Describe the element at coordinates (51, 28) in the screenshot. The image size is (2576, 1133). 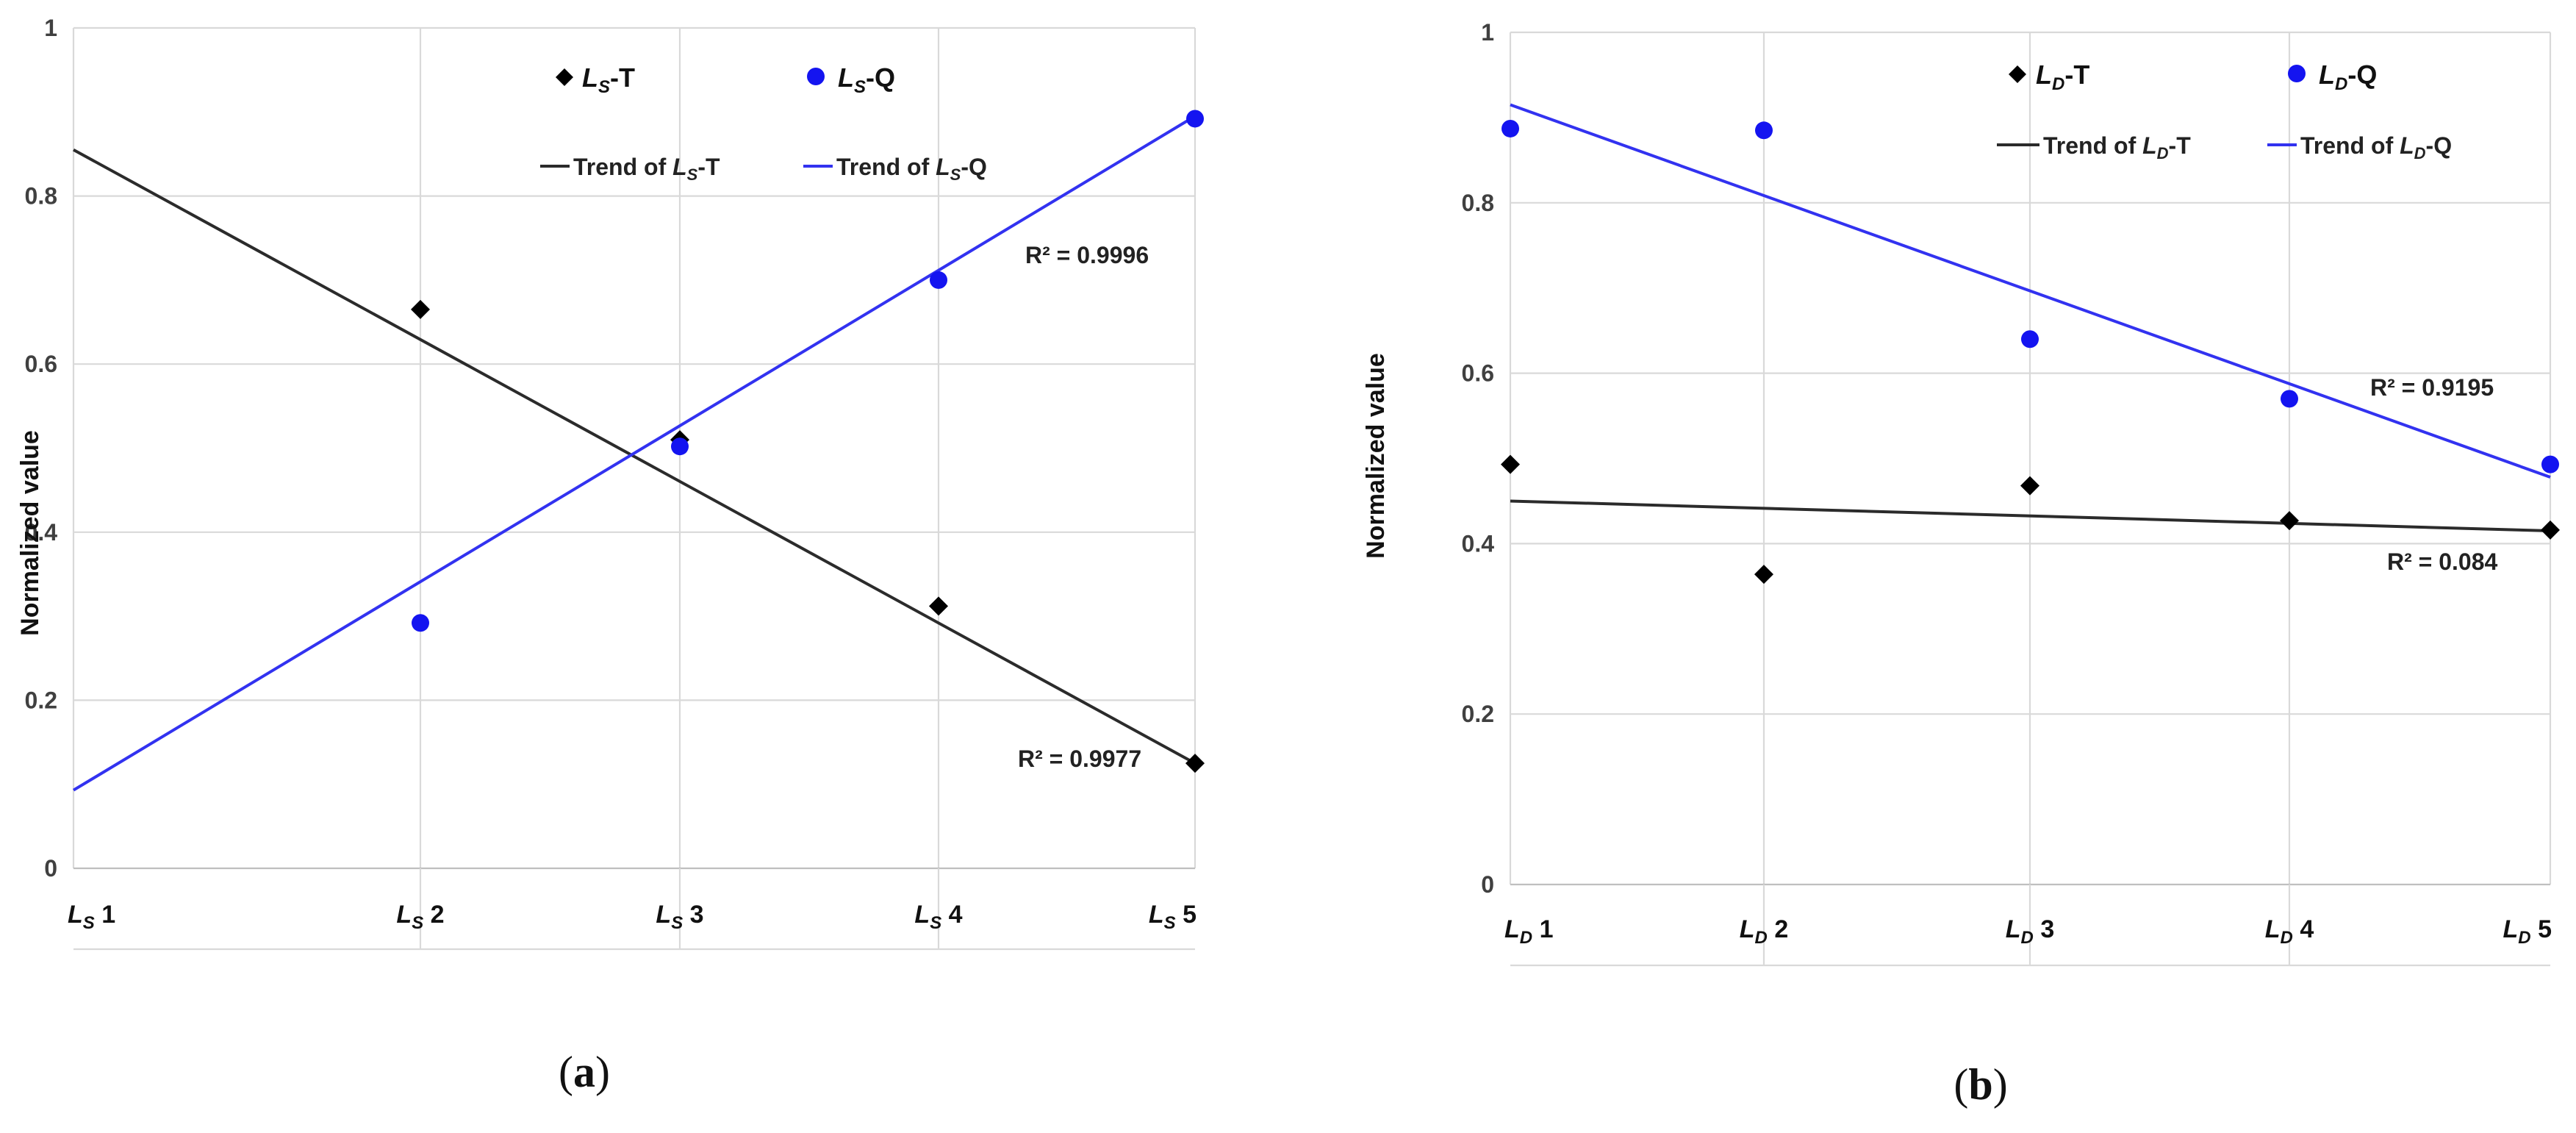
I see `a-y-tick-label: 1` at that location.